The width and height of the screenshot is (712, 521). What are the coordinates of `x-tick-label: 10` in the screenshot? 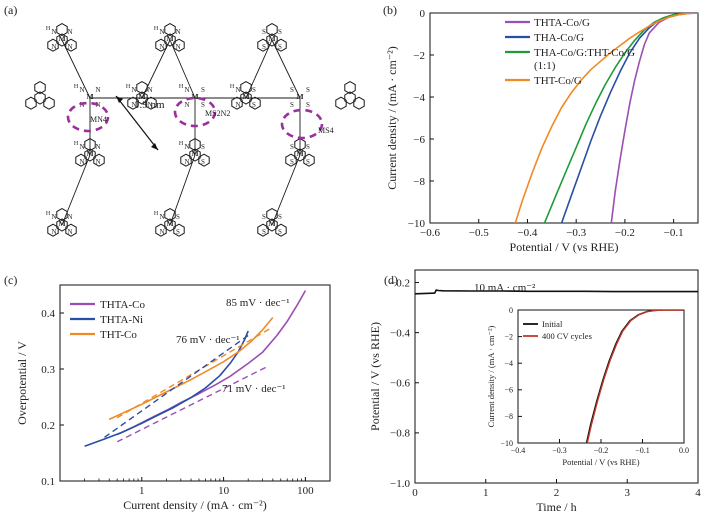 It's located at (224, 491).